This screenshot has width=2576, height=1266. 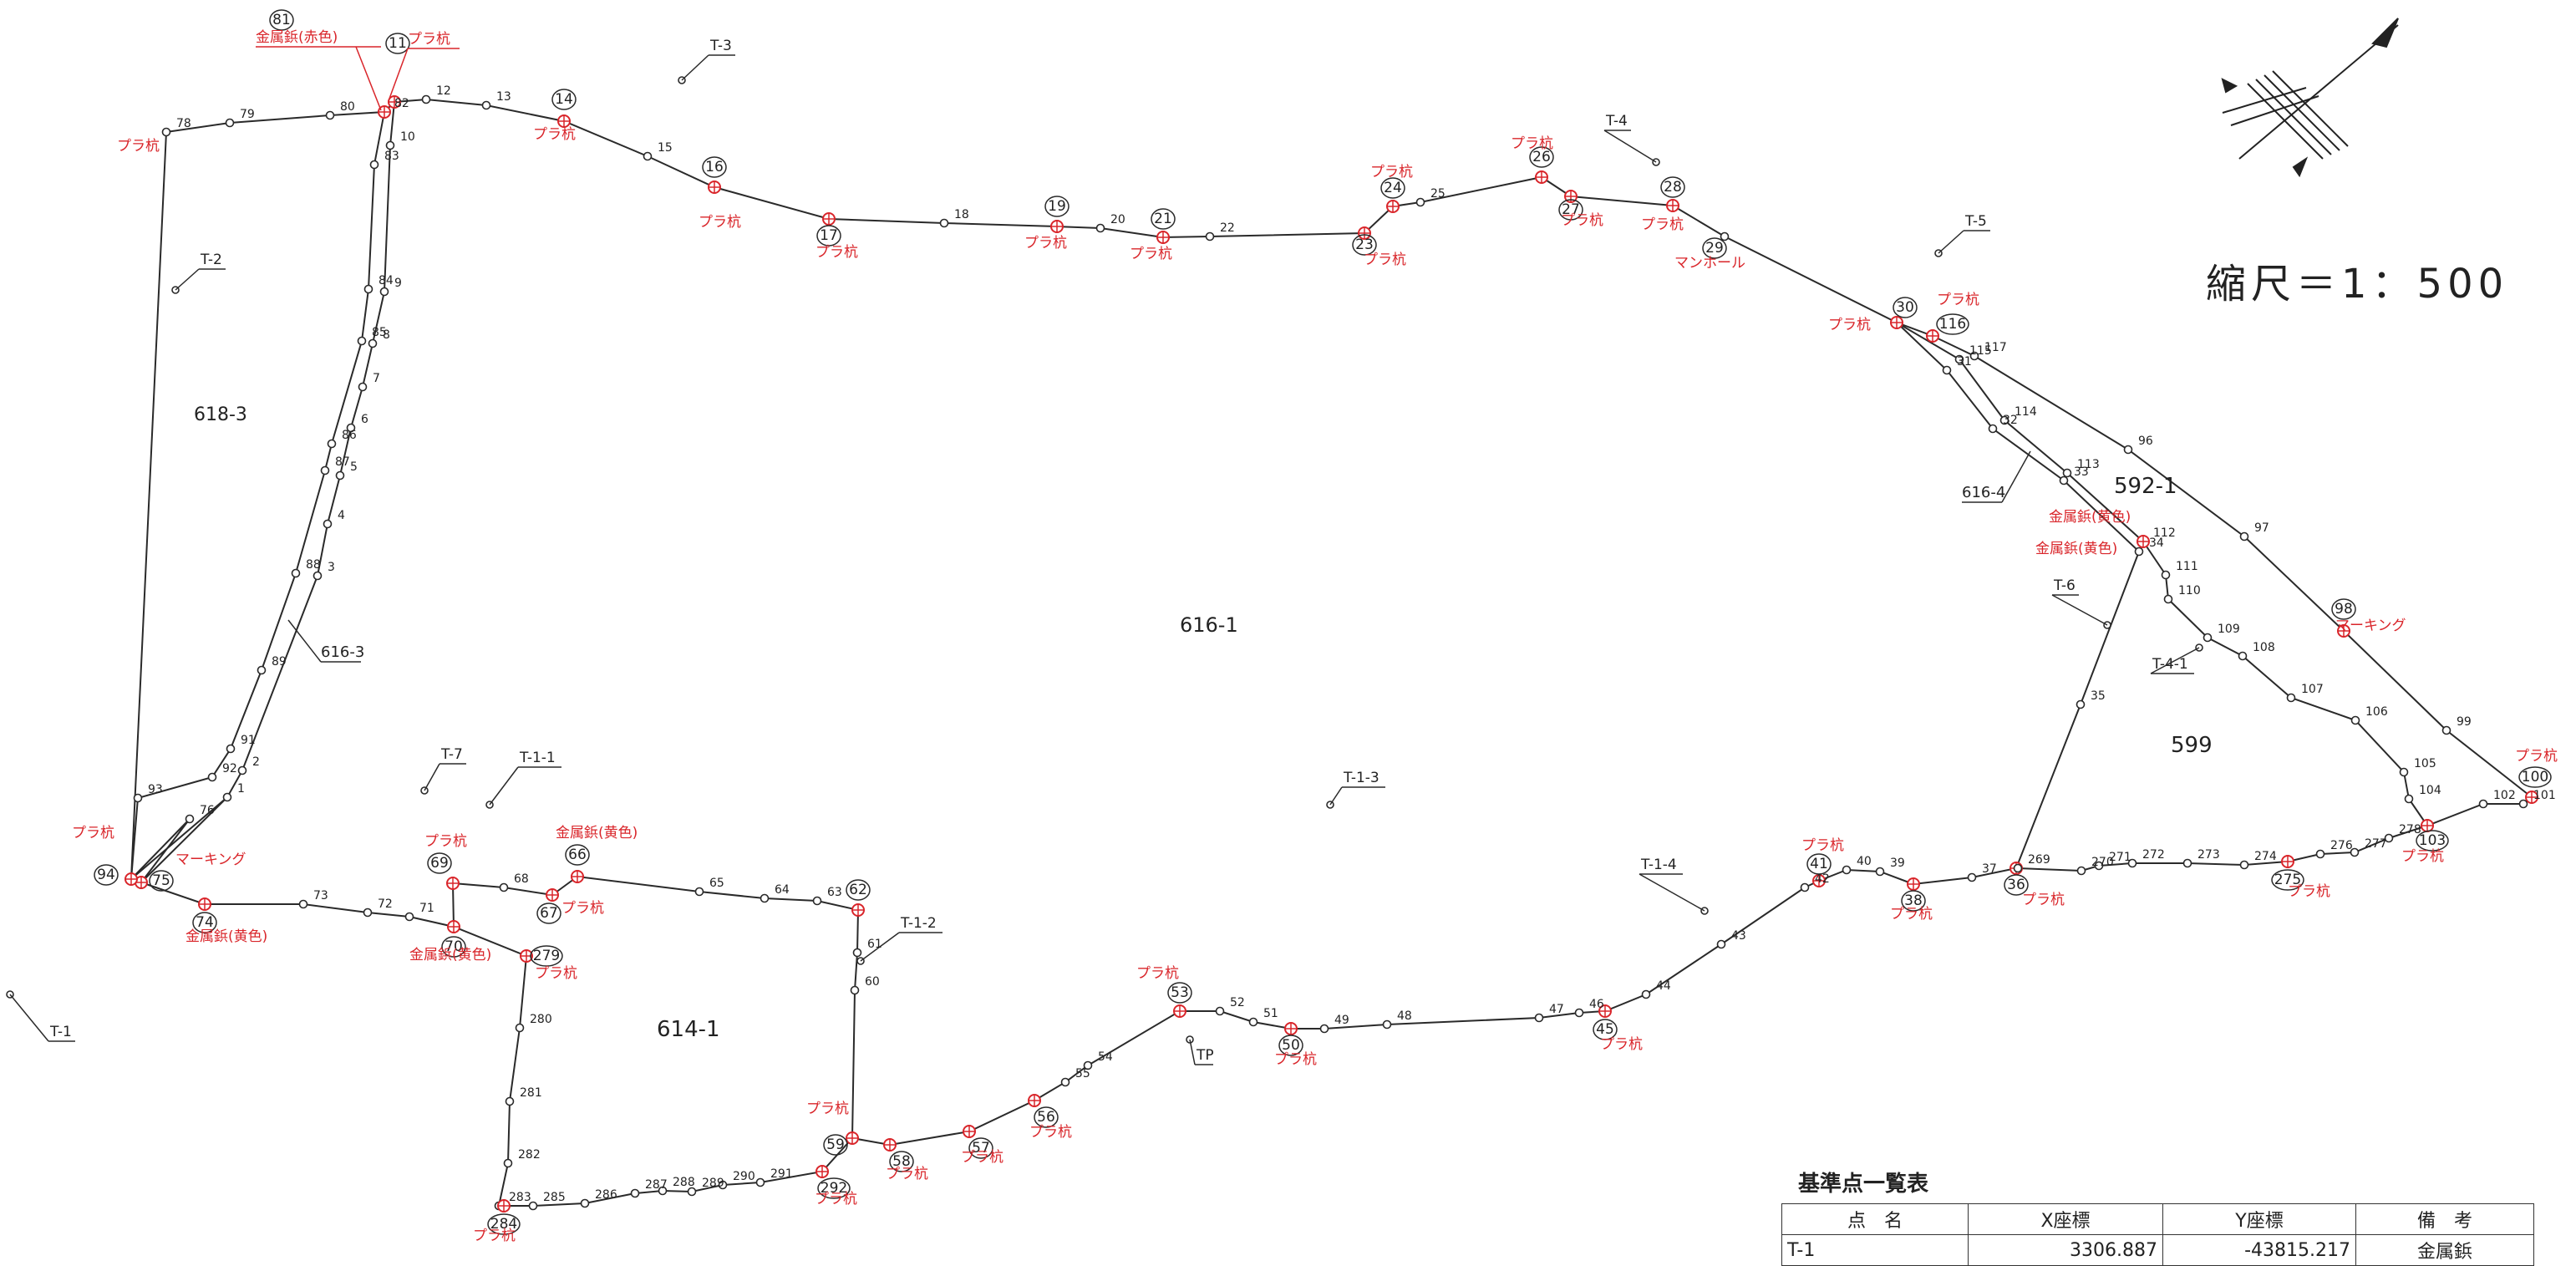 What do you see at coordinates (1571, 209) in the screenshot?
I see `point-number-label: 27` at bounding box center [1571, 209].